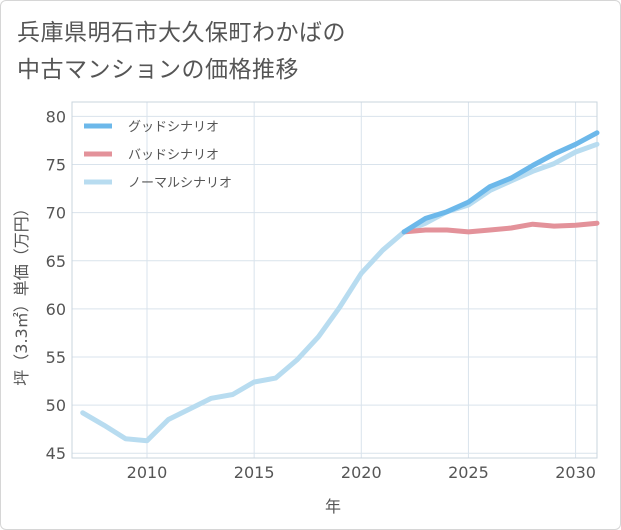 This screenshot has width=621, height=530. Describe the element at coordinates (147, 472) in the screenshot. I see `x-tick-label: 2010` at that location.